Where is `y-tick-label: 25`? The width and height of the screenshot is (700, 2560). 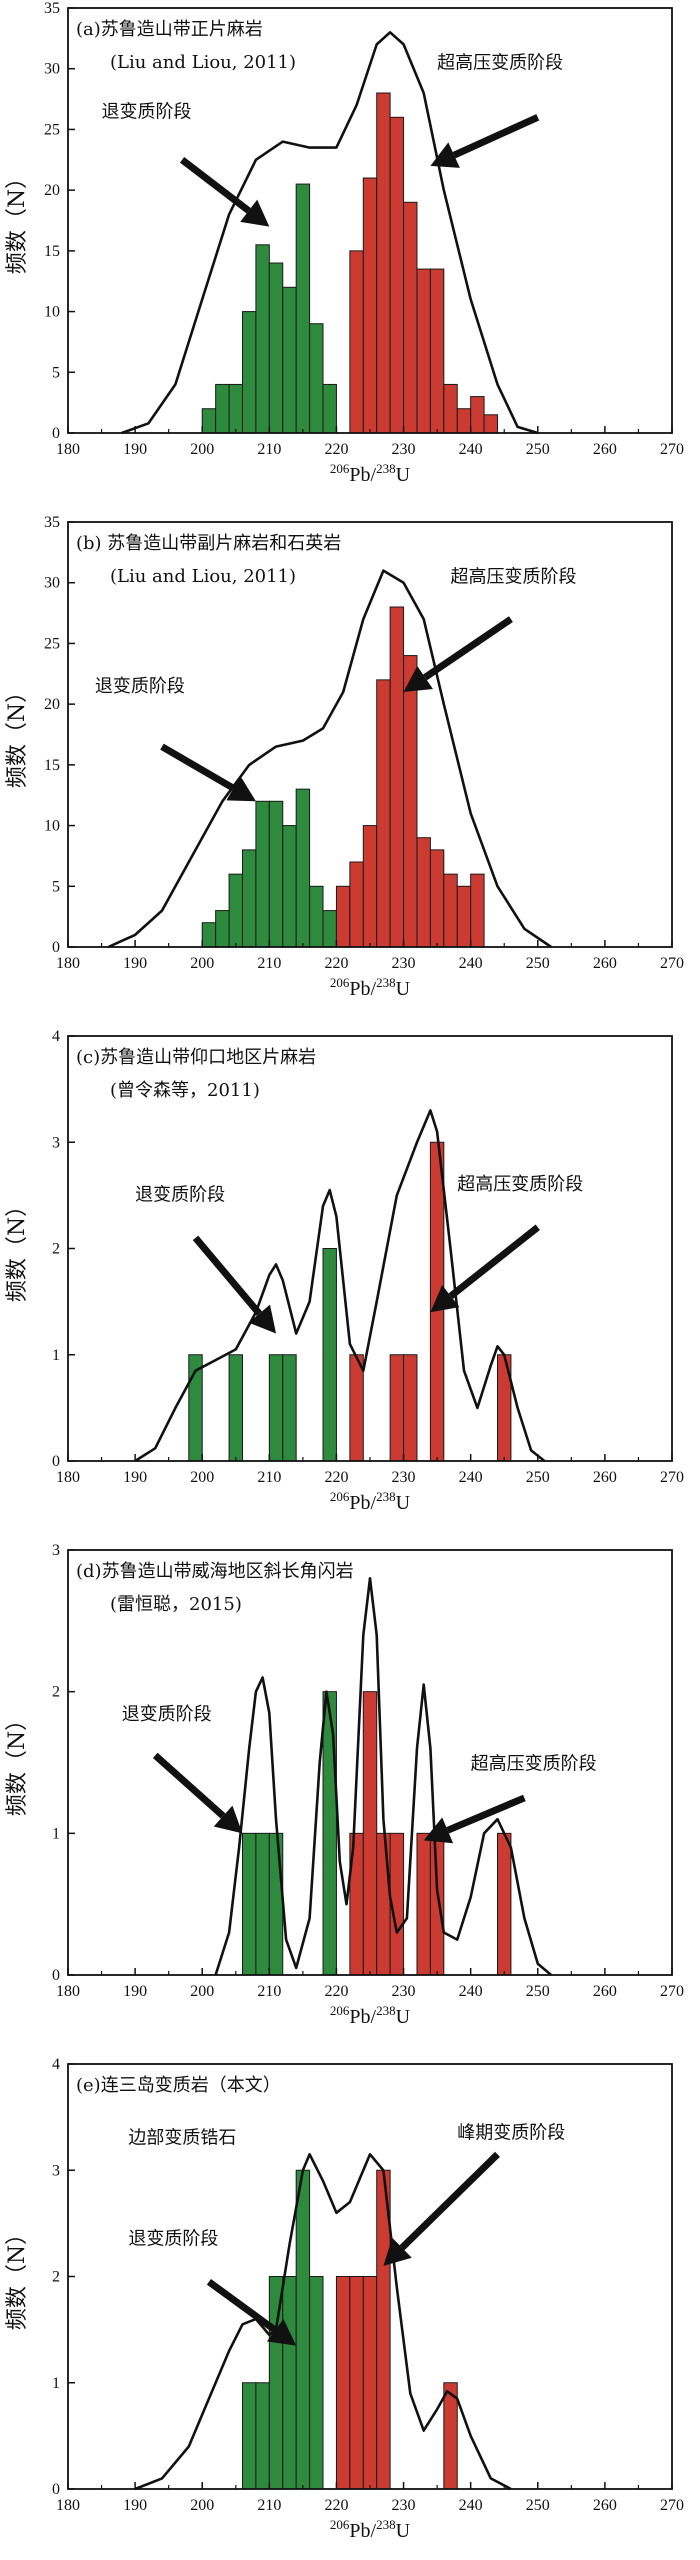 y-tick-label: 25 is located at coordinates (52, 643).